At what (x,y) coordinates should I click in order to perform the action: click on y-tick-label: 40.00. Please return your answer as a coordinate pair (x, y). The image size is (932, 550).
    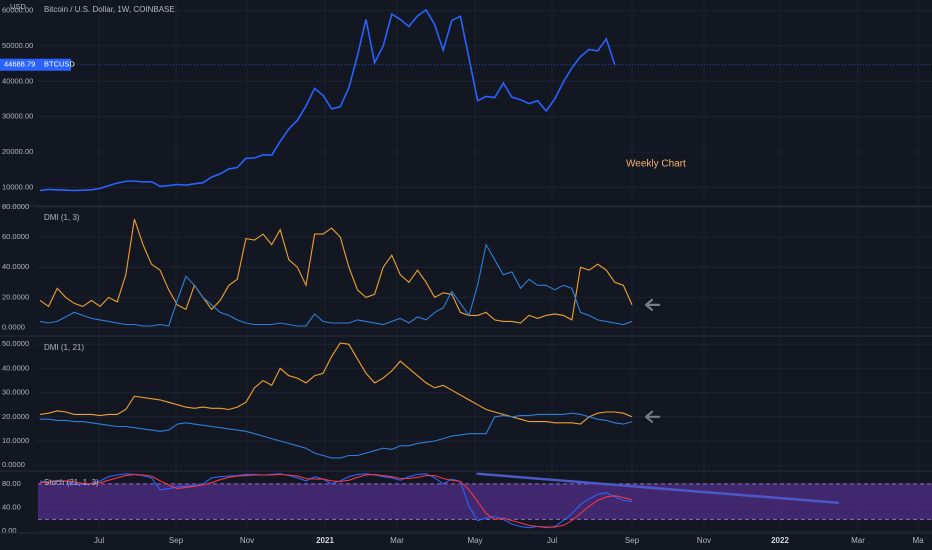
    Looking at the image, I should click on (11, 507).